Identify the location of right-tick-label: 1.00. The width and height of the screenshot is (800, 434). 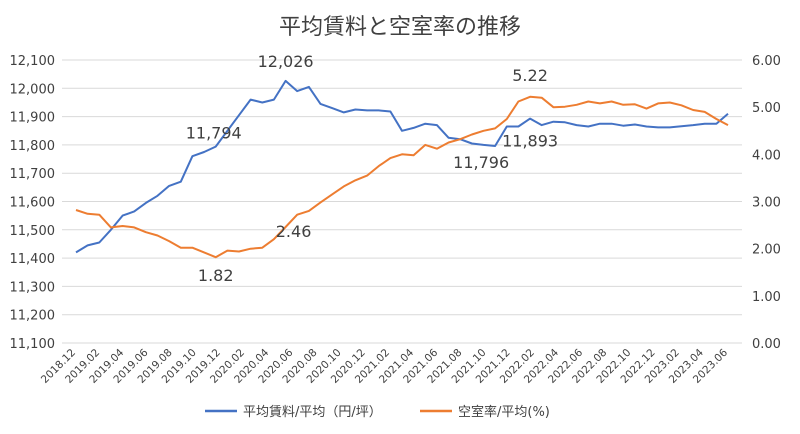
(766, 297).